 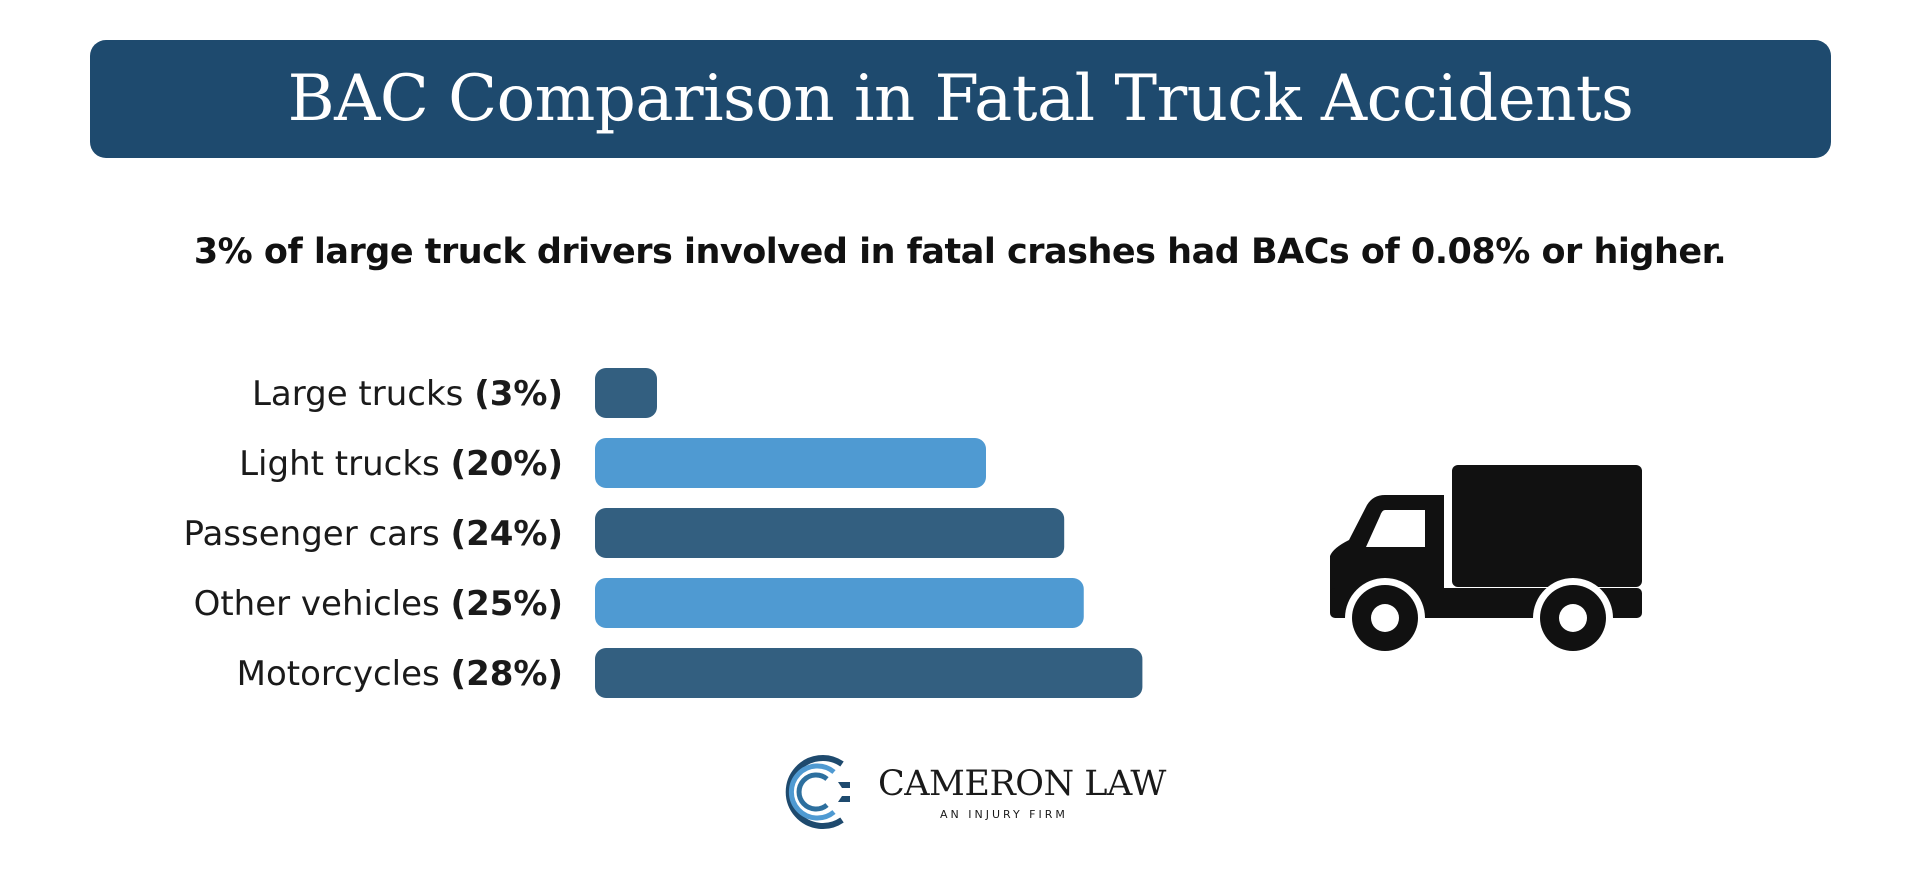 I want to click on logo-name: CAMERON LAW, so click(x=1022, y=784).